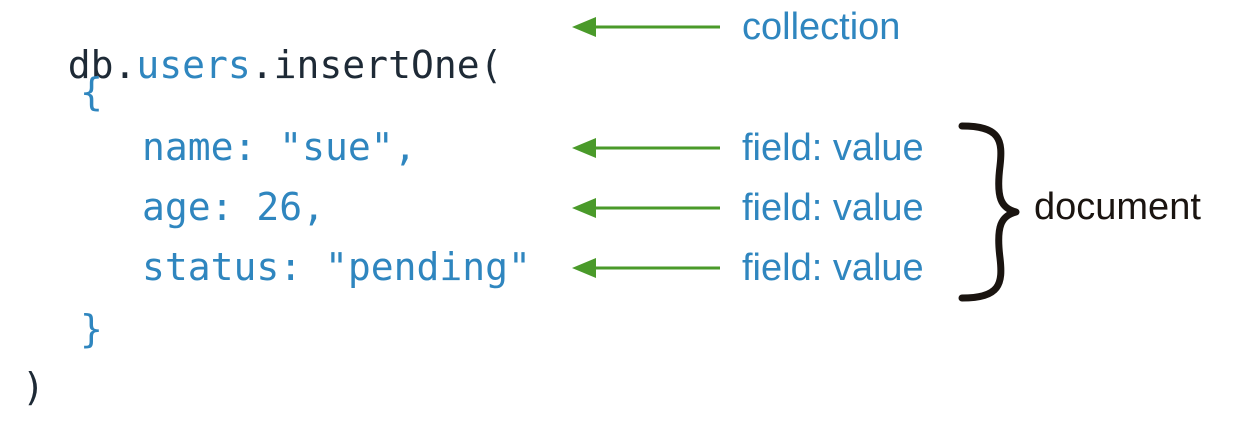 This screenshot has width=1258, height=422. I want to click on label-field-value-2: field: value, so click(833, 208).